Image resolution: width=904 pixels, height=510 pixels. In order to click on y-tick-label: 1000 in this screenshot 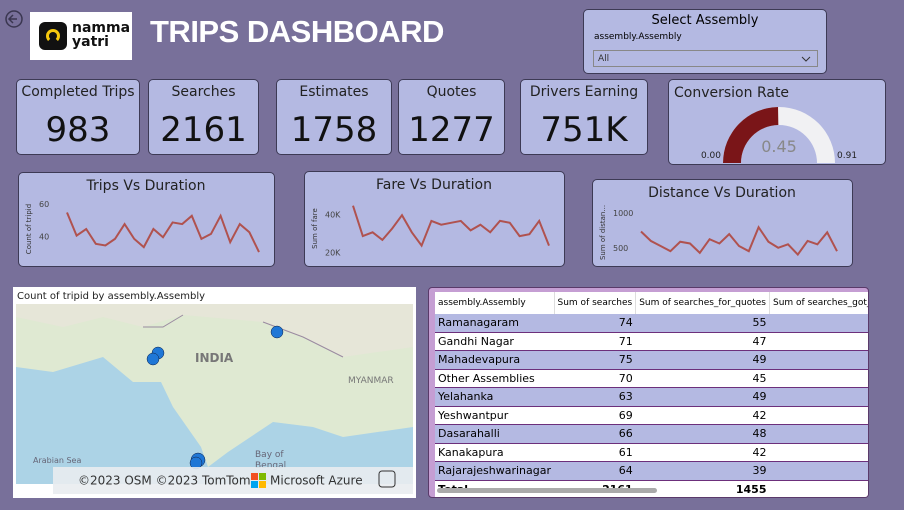, I will do `click(623, 213)`.